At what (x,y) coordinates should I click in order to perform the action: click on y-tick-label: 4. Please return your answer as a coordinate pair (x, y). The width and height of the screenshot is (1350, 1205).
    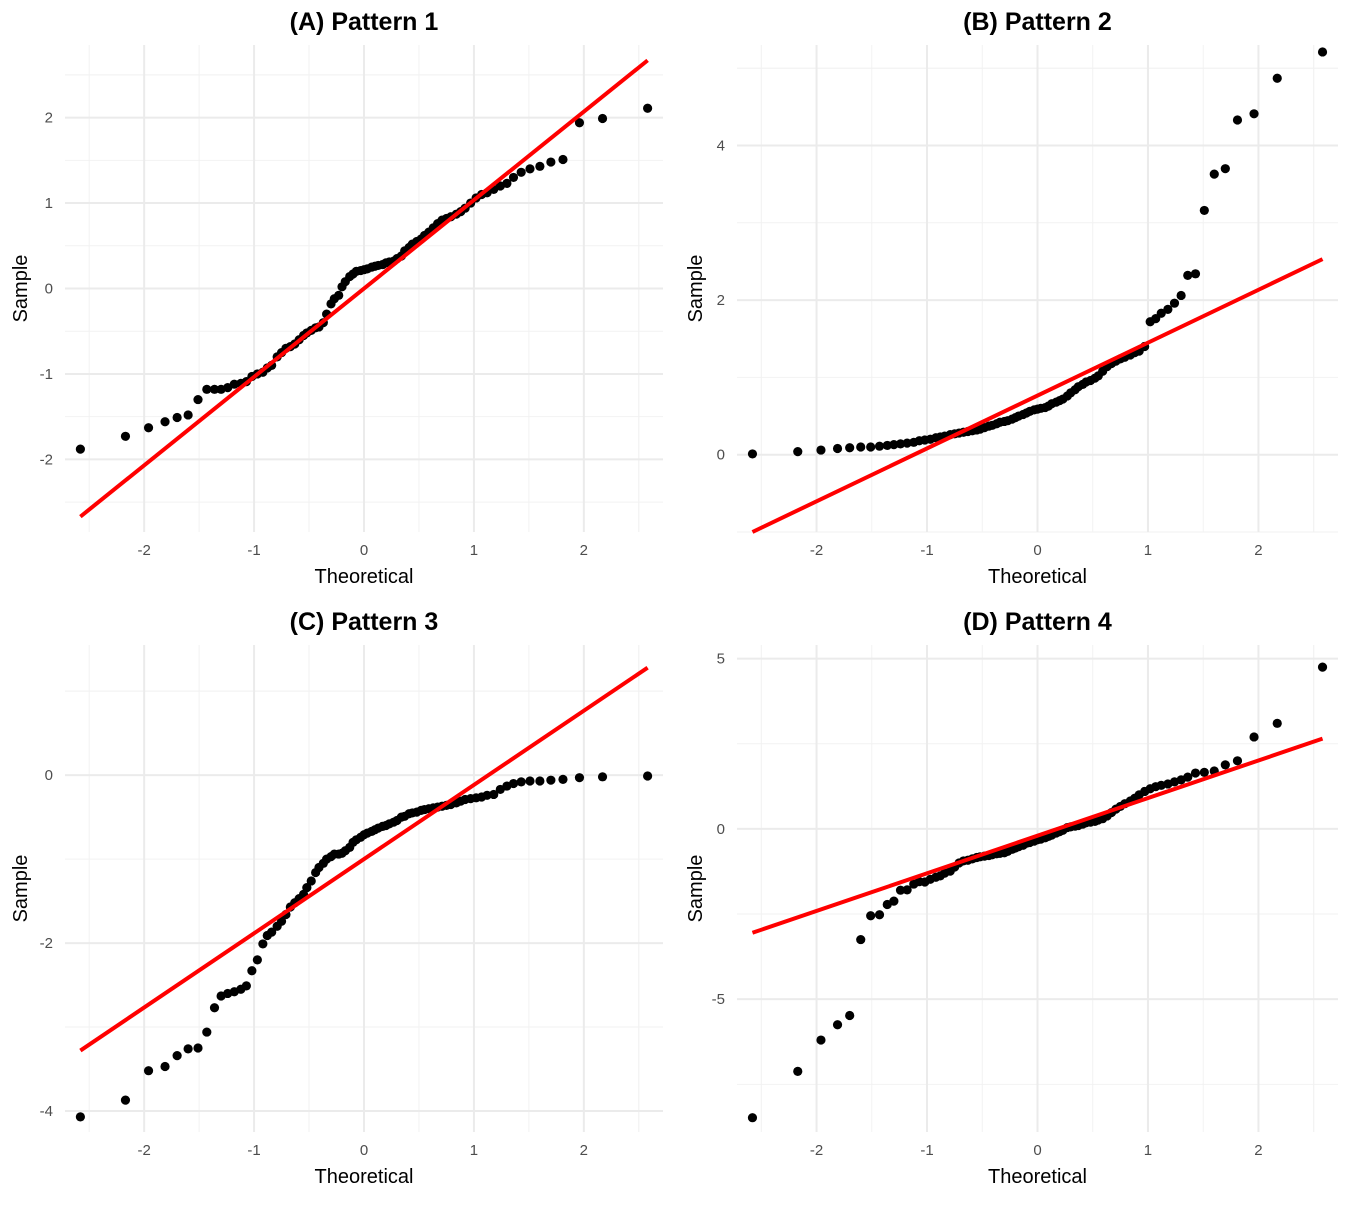
    Looking at the image, I should click on (721, 145).